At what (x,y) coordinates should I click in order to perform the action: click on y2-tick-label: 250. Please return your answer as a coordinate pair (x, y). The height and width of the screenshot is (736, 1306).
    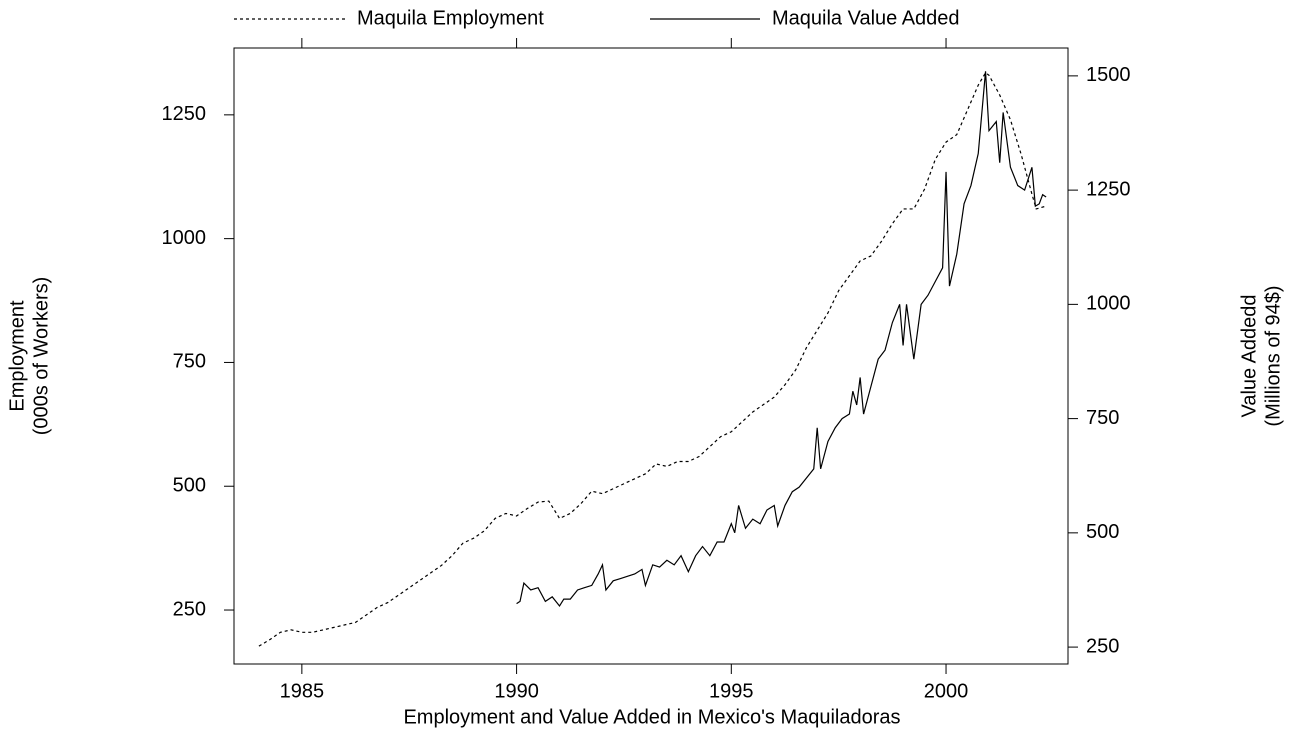
    Looking at the image, I should click on (1102, 646).